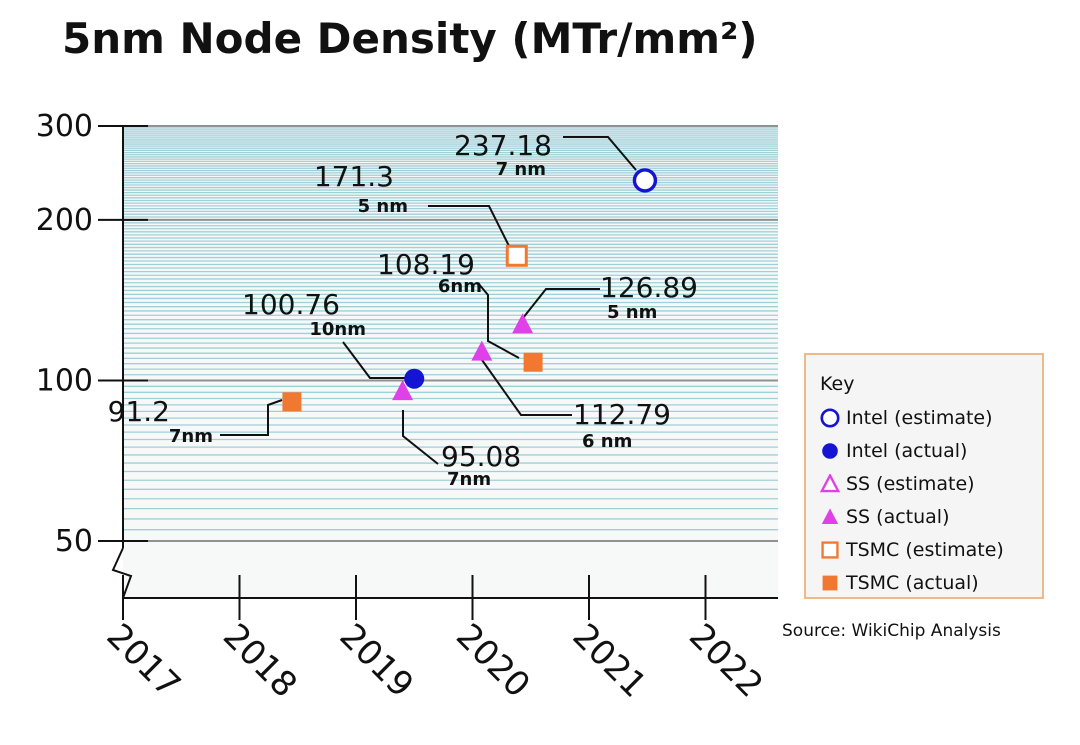 The width and height of the screenshot is (1080, 745). What do you see at coordinates (521, 169) in the screenshot?
I see `point-node-label: 7 nm` at bounding box center [521, 169].